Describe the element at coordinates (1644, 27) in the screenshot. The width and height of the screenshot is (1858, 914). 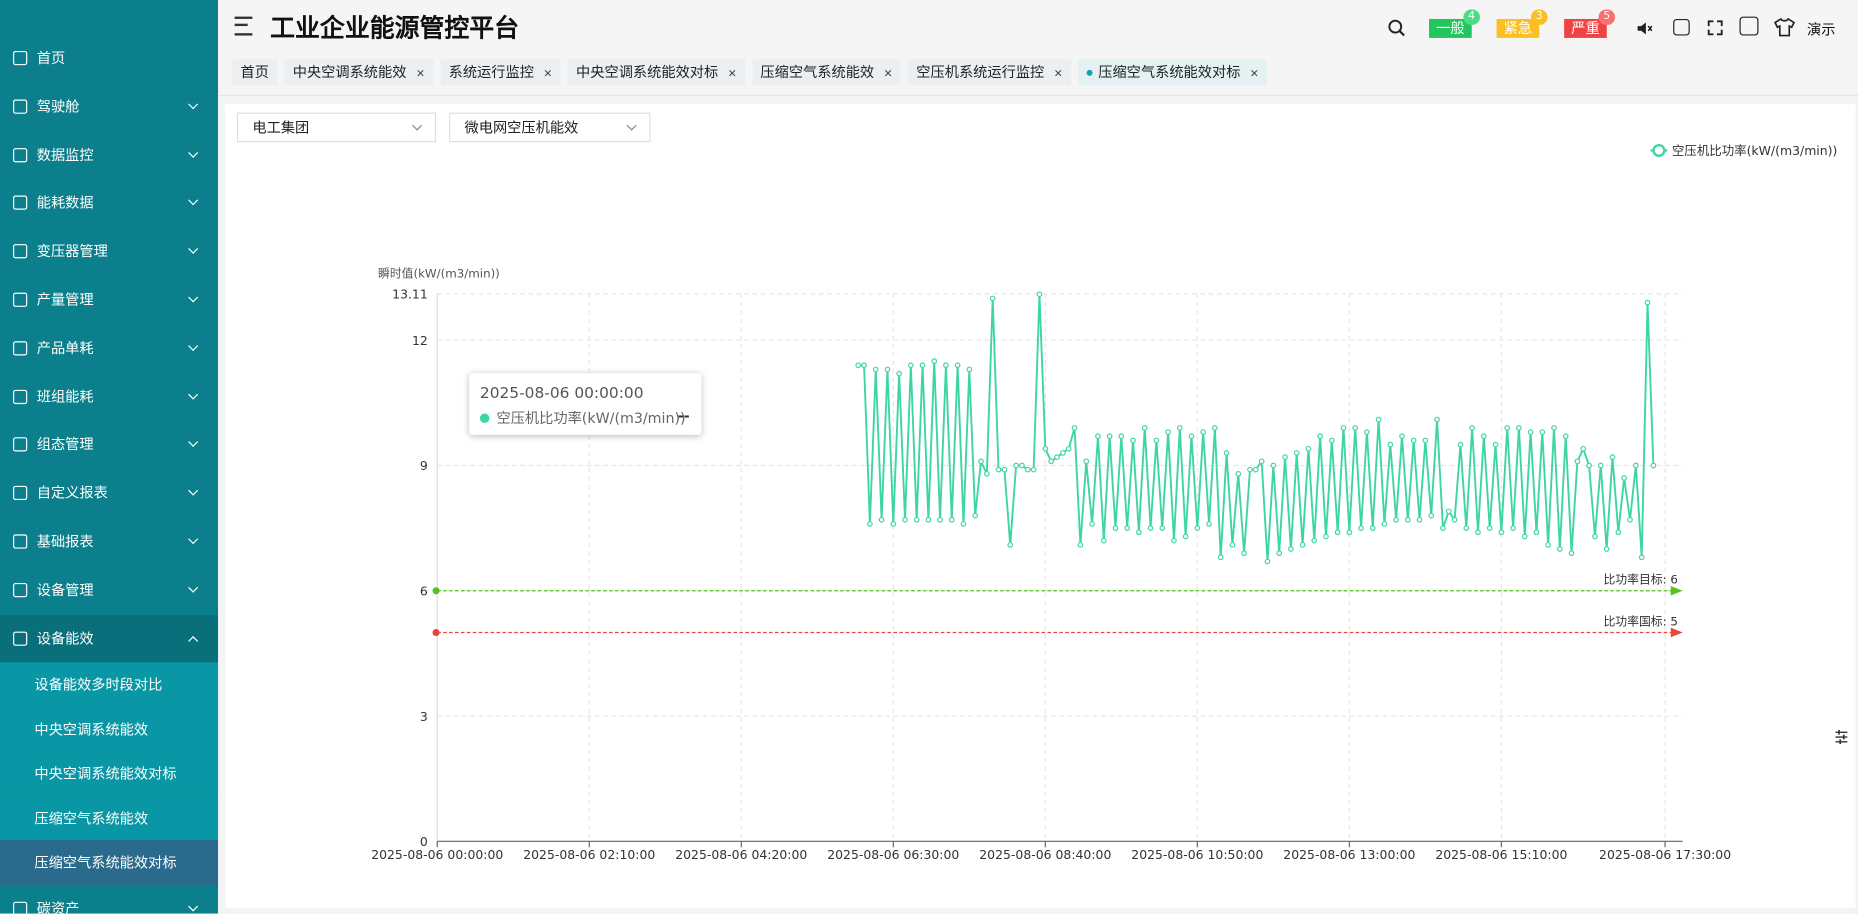
I see `mute-icon` at that location.